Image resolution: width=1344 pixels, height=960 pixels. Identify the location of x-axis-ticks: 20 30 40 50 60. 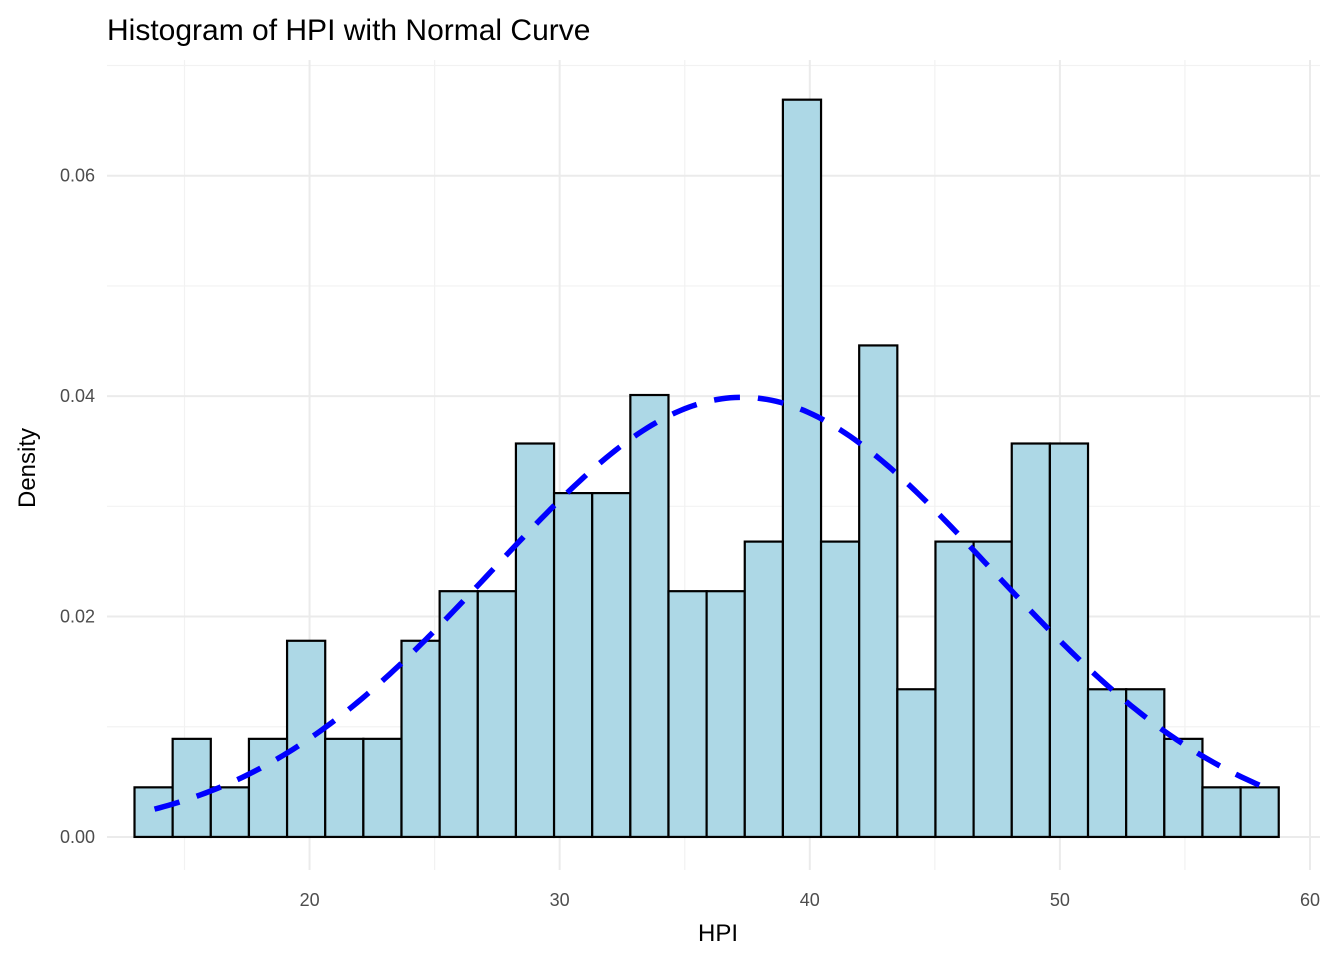
(810, 900).